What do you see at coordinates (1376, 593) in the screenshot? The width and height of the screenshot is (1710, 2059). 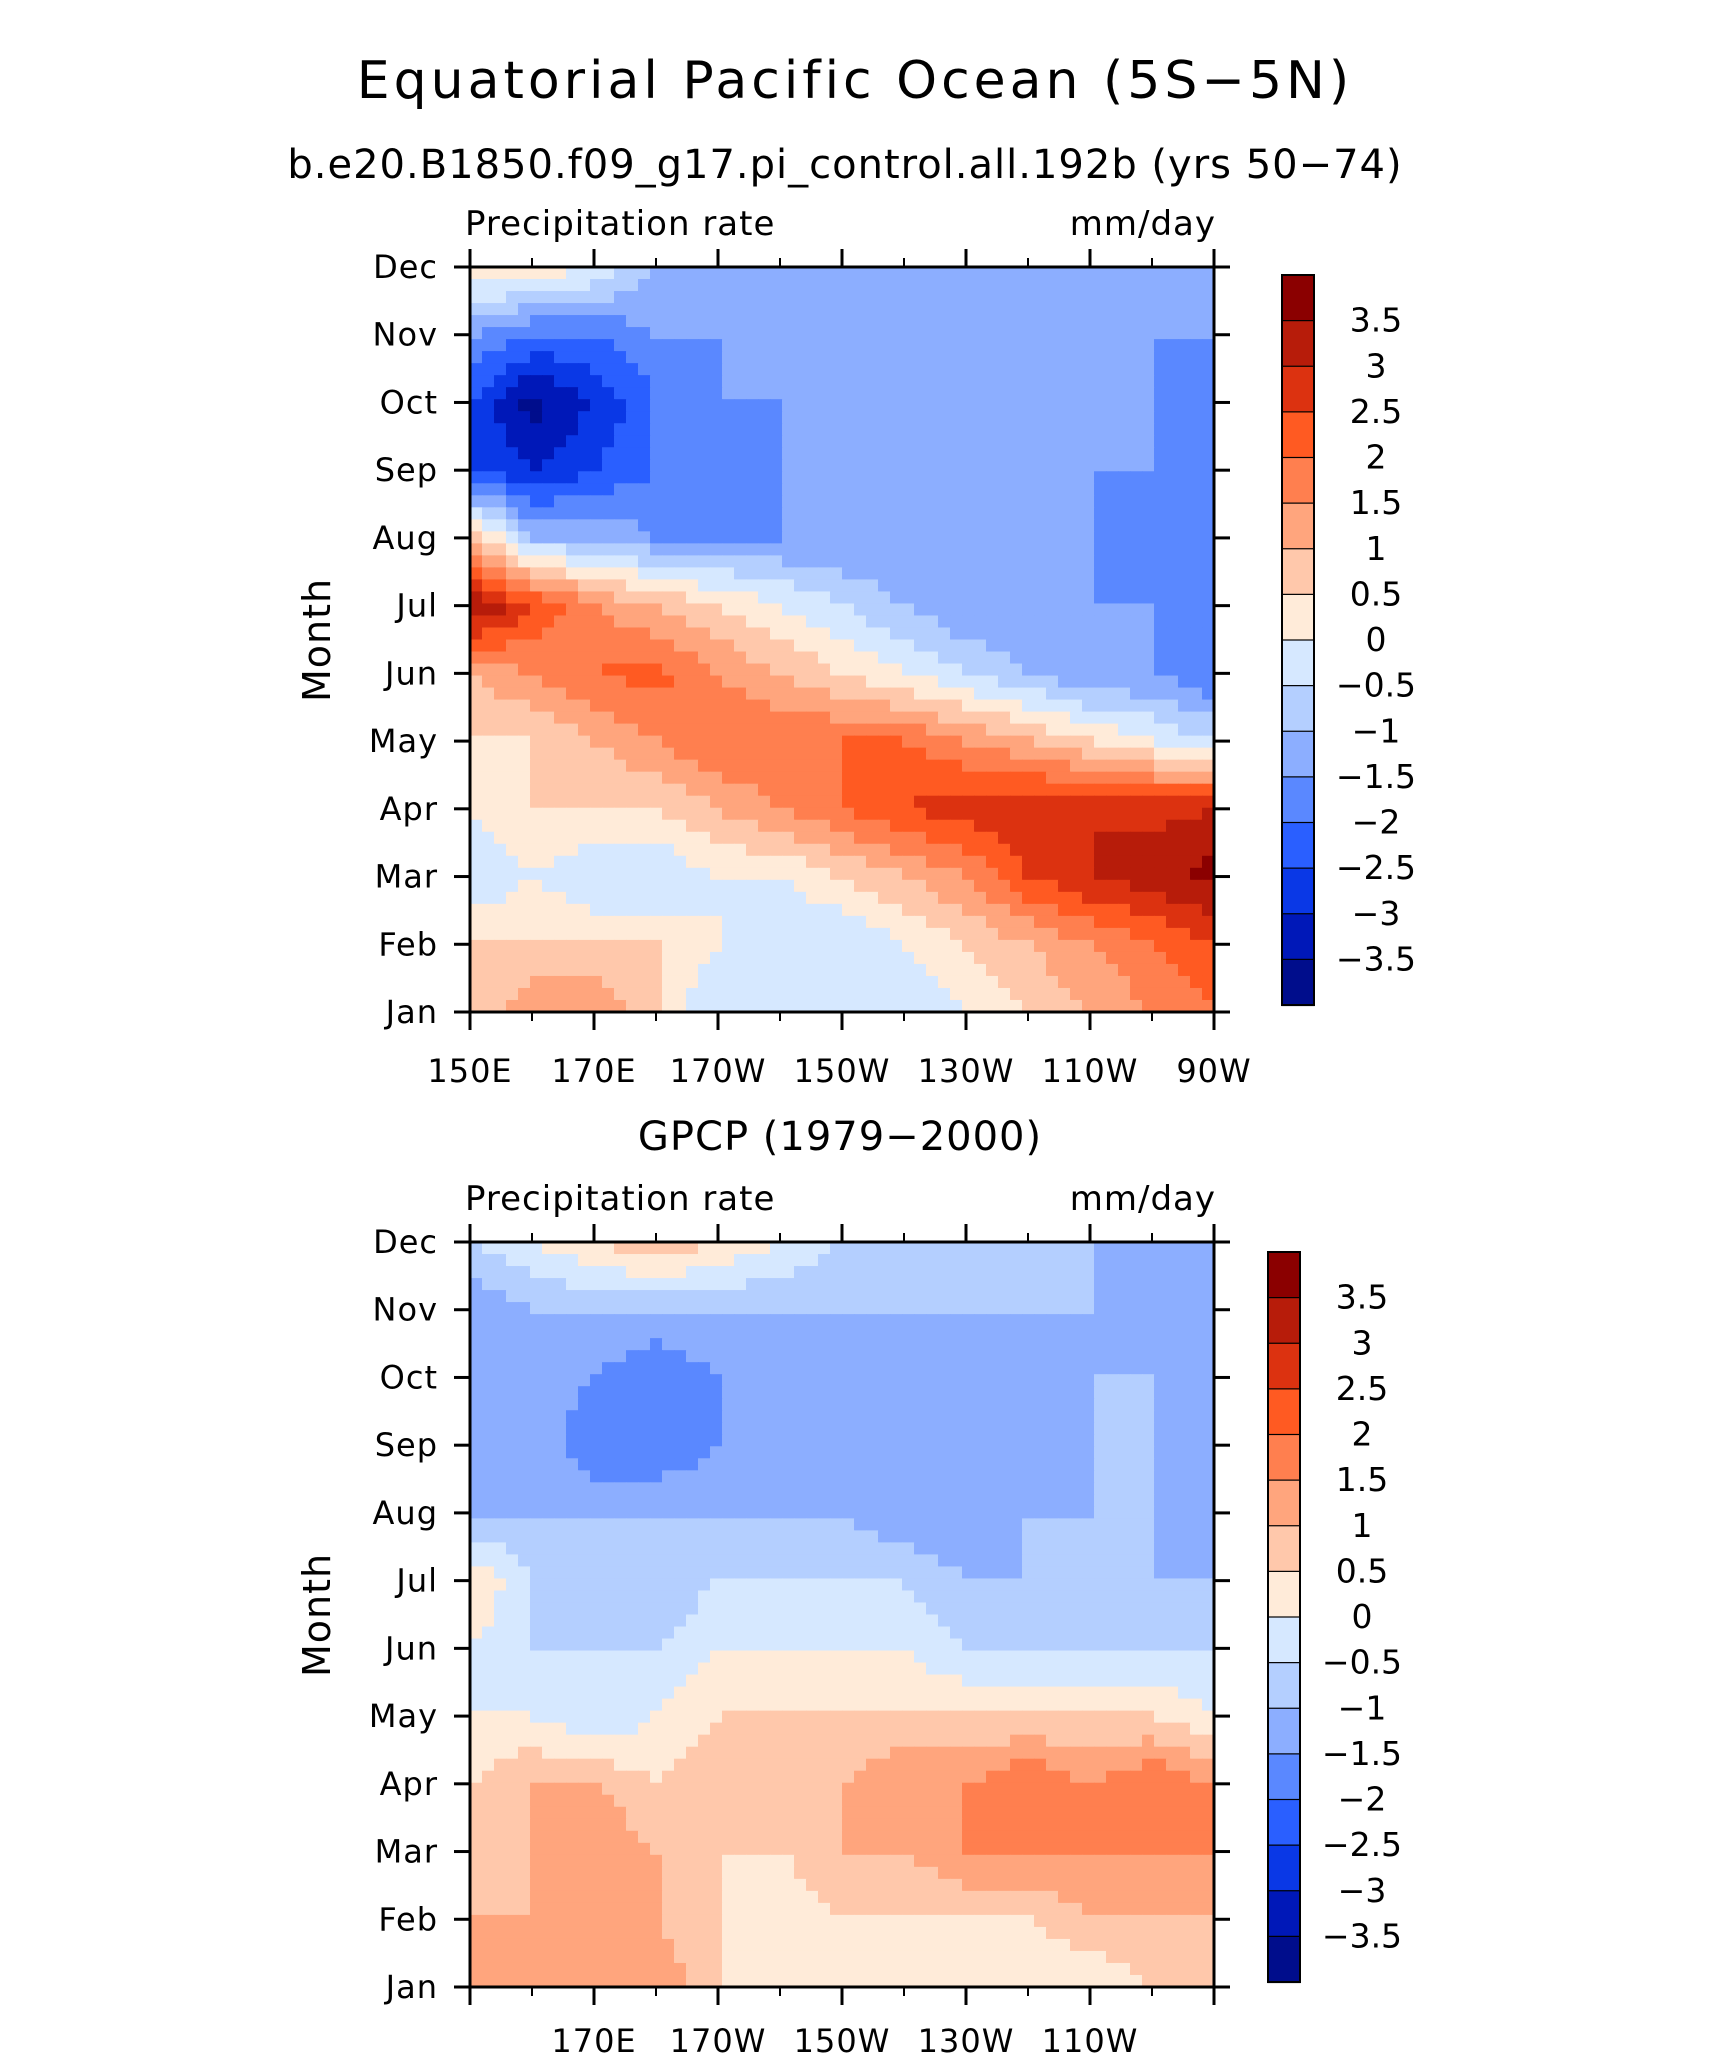 I see `colorbar-label: 0.5` at bounding box center [1376, 593].